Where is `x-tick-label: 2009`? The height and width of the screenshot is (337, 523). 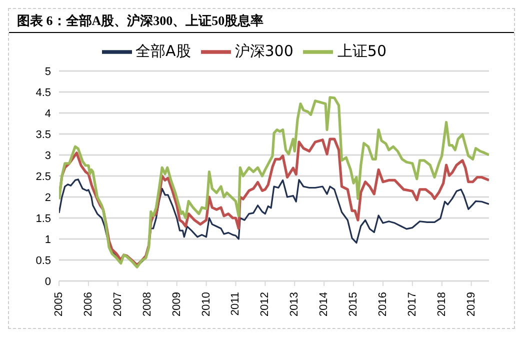 x-tick-label: 2009 is located at coordinates (176, 304).